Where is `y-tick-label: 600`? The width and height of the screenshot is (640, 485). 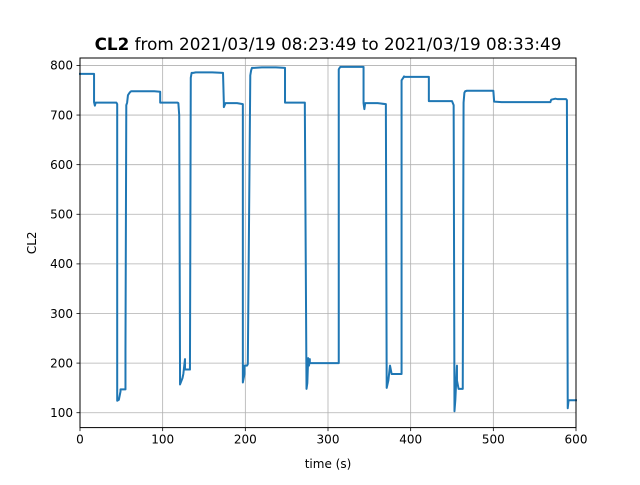 y-tick-label: 600 is located at coordinates (61, 165).